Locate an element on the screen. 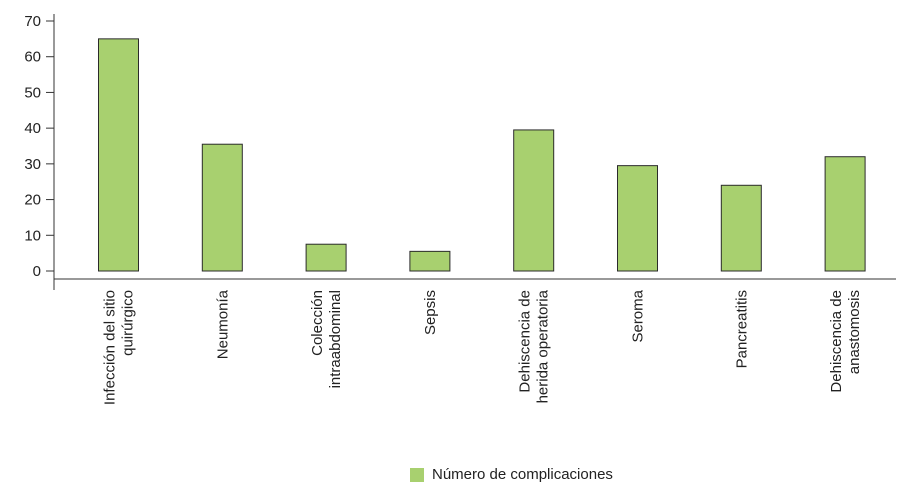 Image resolution: width=907 pixels, height=485 pixels. x-category-label: herida operatoria is located at coordinates (543, 346).